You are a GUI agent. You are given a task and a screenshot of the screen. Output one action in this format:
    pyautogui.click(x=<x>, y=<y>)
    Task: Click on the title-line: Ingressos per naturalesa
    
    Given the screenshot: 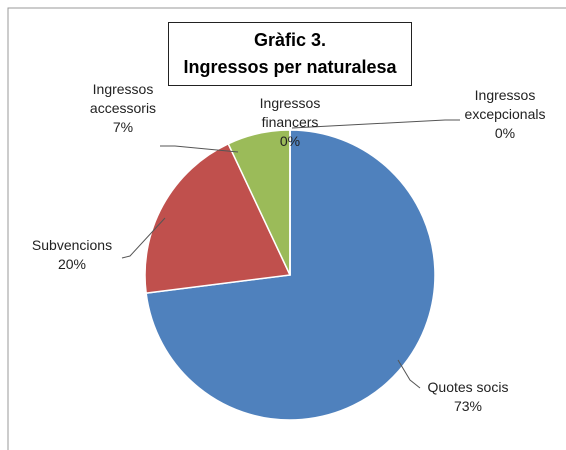 What is the action you would take?
    pyautogui.click(x=290, y=67)
    